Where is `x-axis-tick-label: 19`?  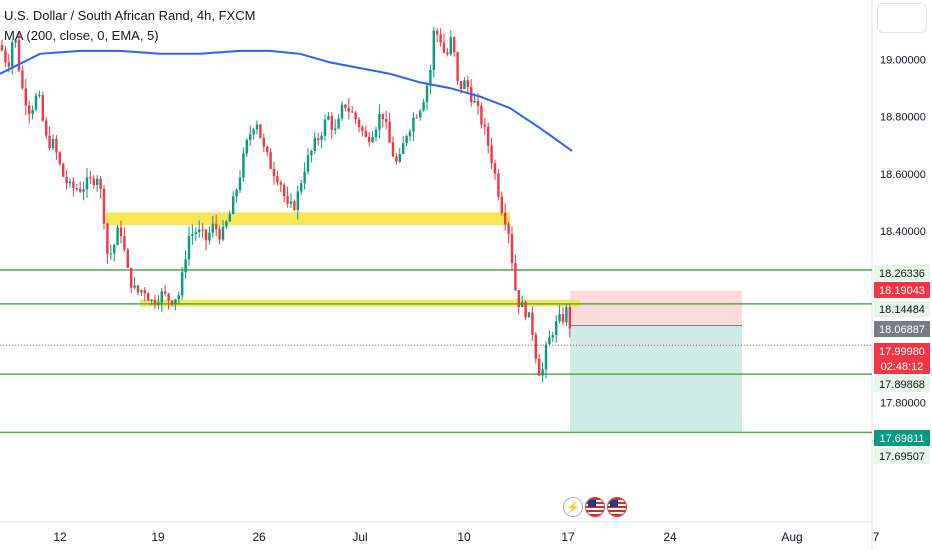 x-axis-tick-label: 19 is located at coordinates (158, 537).